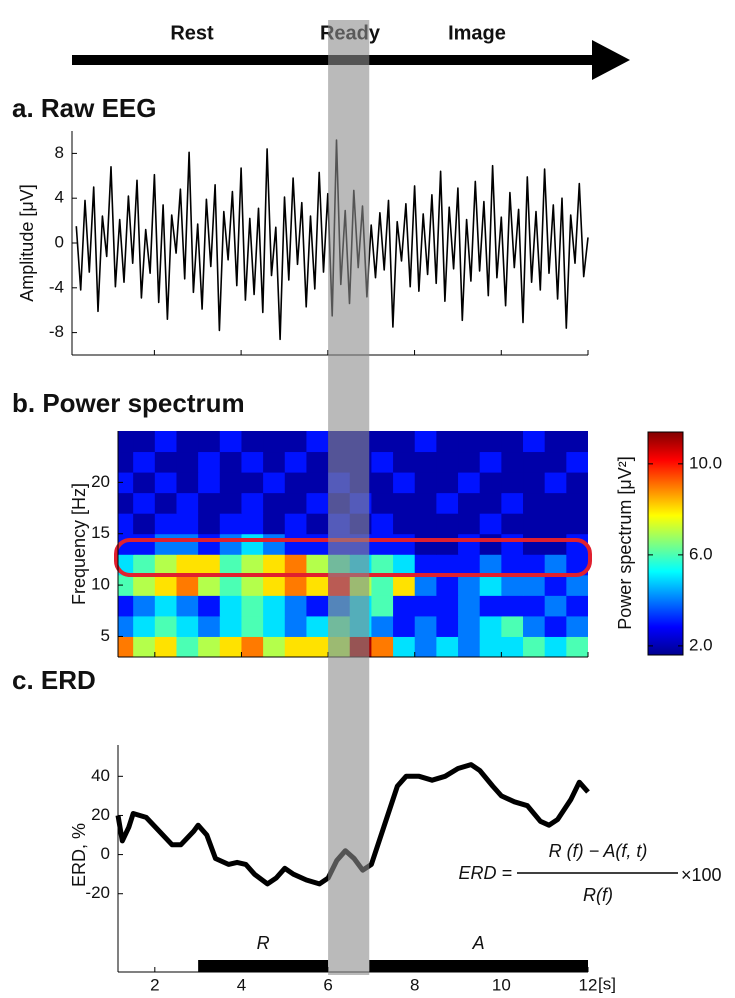 This screenshot has height=998, width=735. Describe the element at coordinates (701, 644) in the screenshot. I see `colorbar-tick-label: 2.0` at that location.